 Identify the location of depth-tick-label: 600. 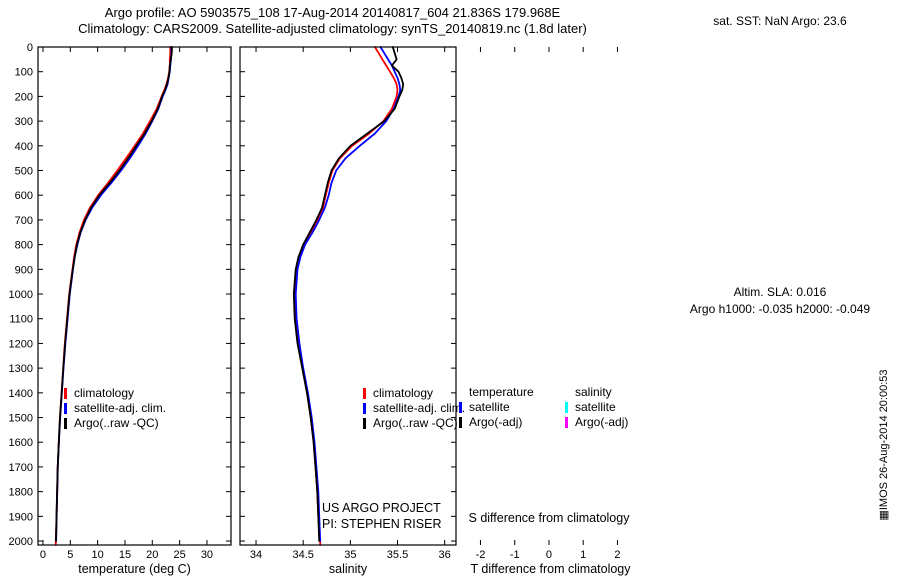
(24, 196).